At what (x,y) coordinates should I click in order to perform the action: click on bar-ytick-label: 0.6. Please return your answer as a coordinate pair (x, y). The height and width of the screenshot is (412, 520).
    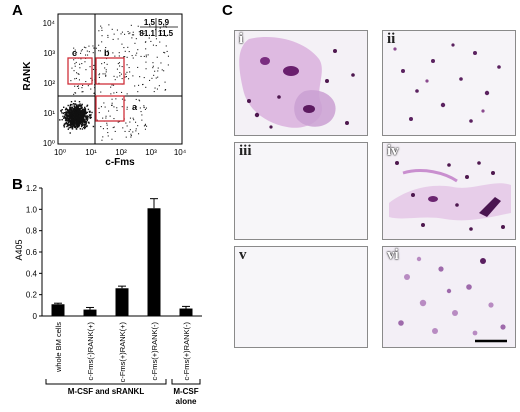
    Looking at the image, I should click on (32, 252).